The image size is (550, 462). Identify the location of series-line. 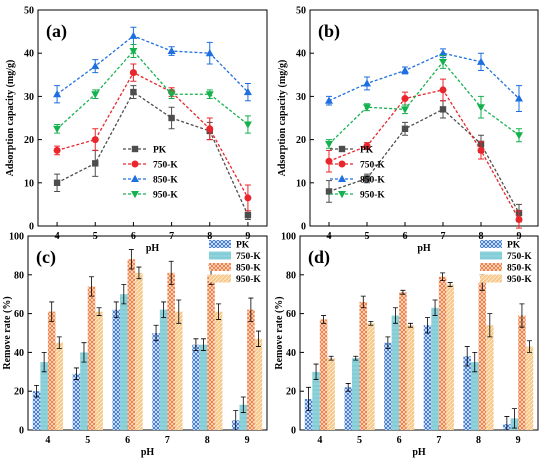
(152, 135).